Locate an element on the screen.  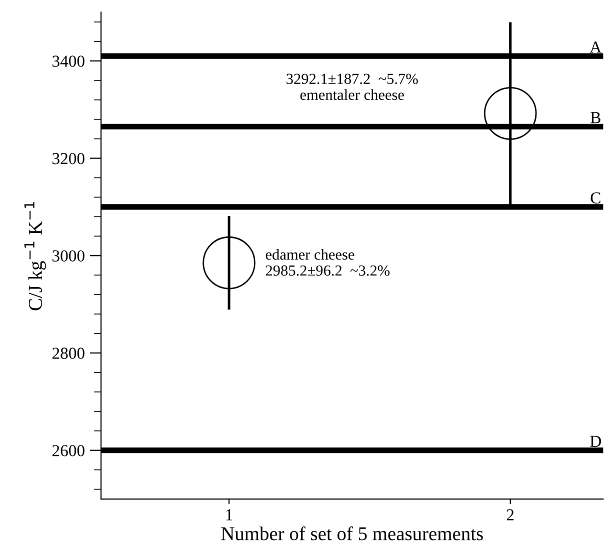
y-axis-title: C/J kg$^{−1}$ K$^{−1}$ is located at coordinates (35, 256).